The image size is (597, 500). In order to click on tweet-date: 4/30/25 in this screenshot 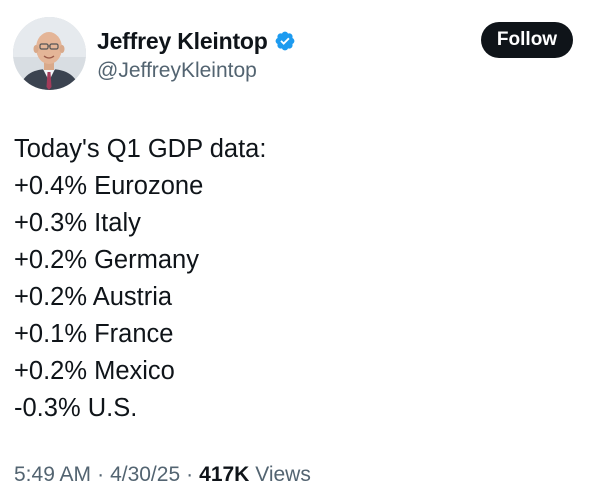, I will do `click(145, 474)`.